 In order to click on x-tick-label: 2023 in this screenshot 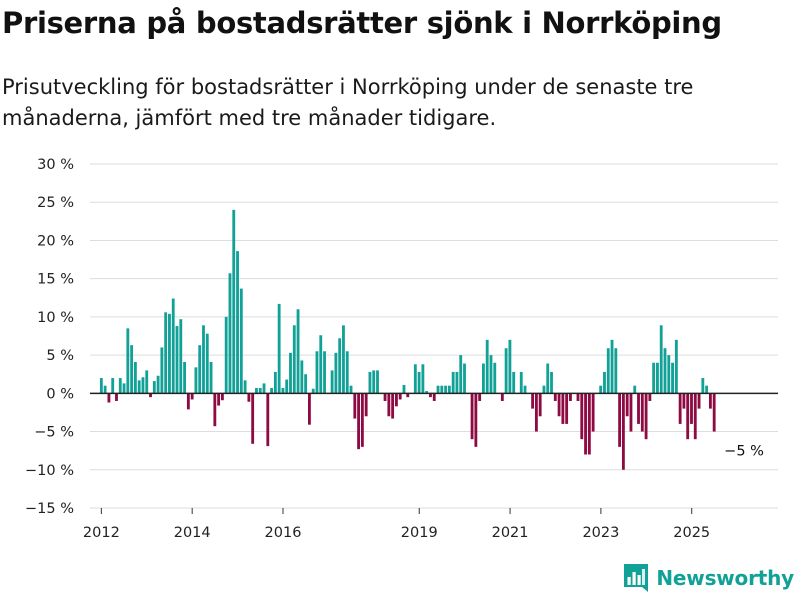, I will do `click(600, 533)`.